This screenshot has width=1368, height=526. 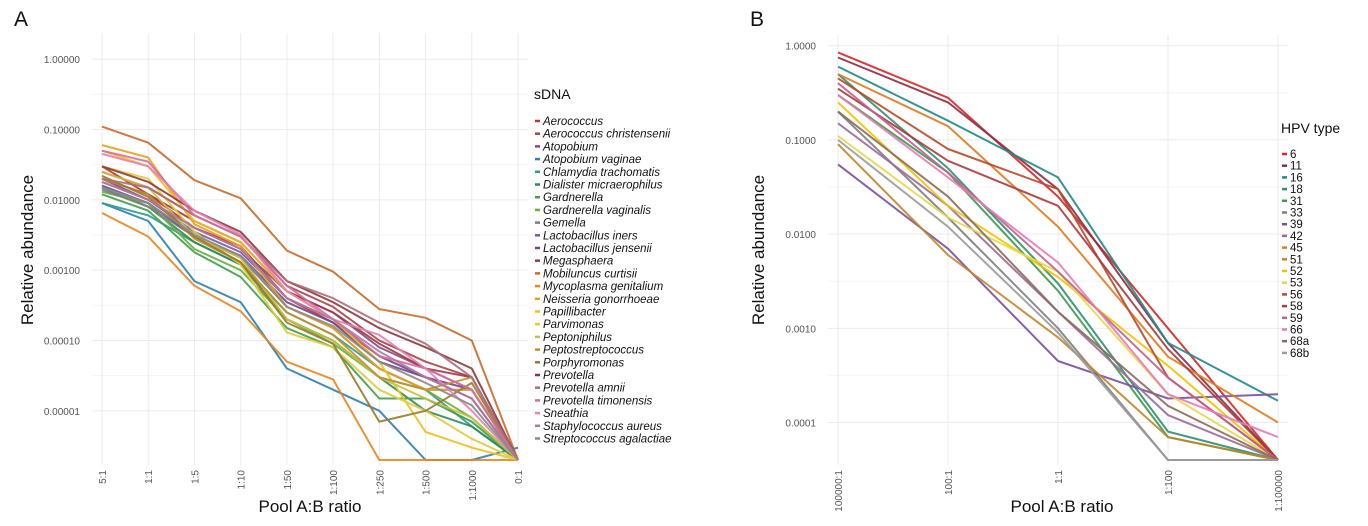 What do you see at coordinates (598, 401) in the screenshot?
I see `legend-label: Prevotella timonensis` at bounding box center [598, 401].